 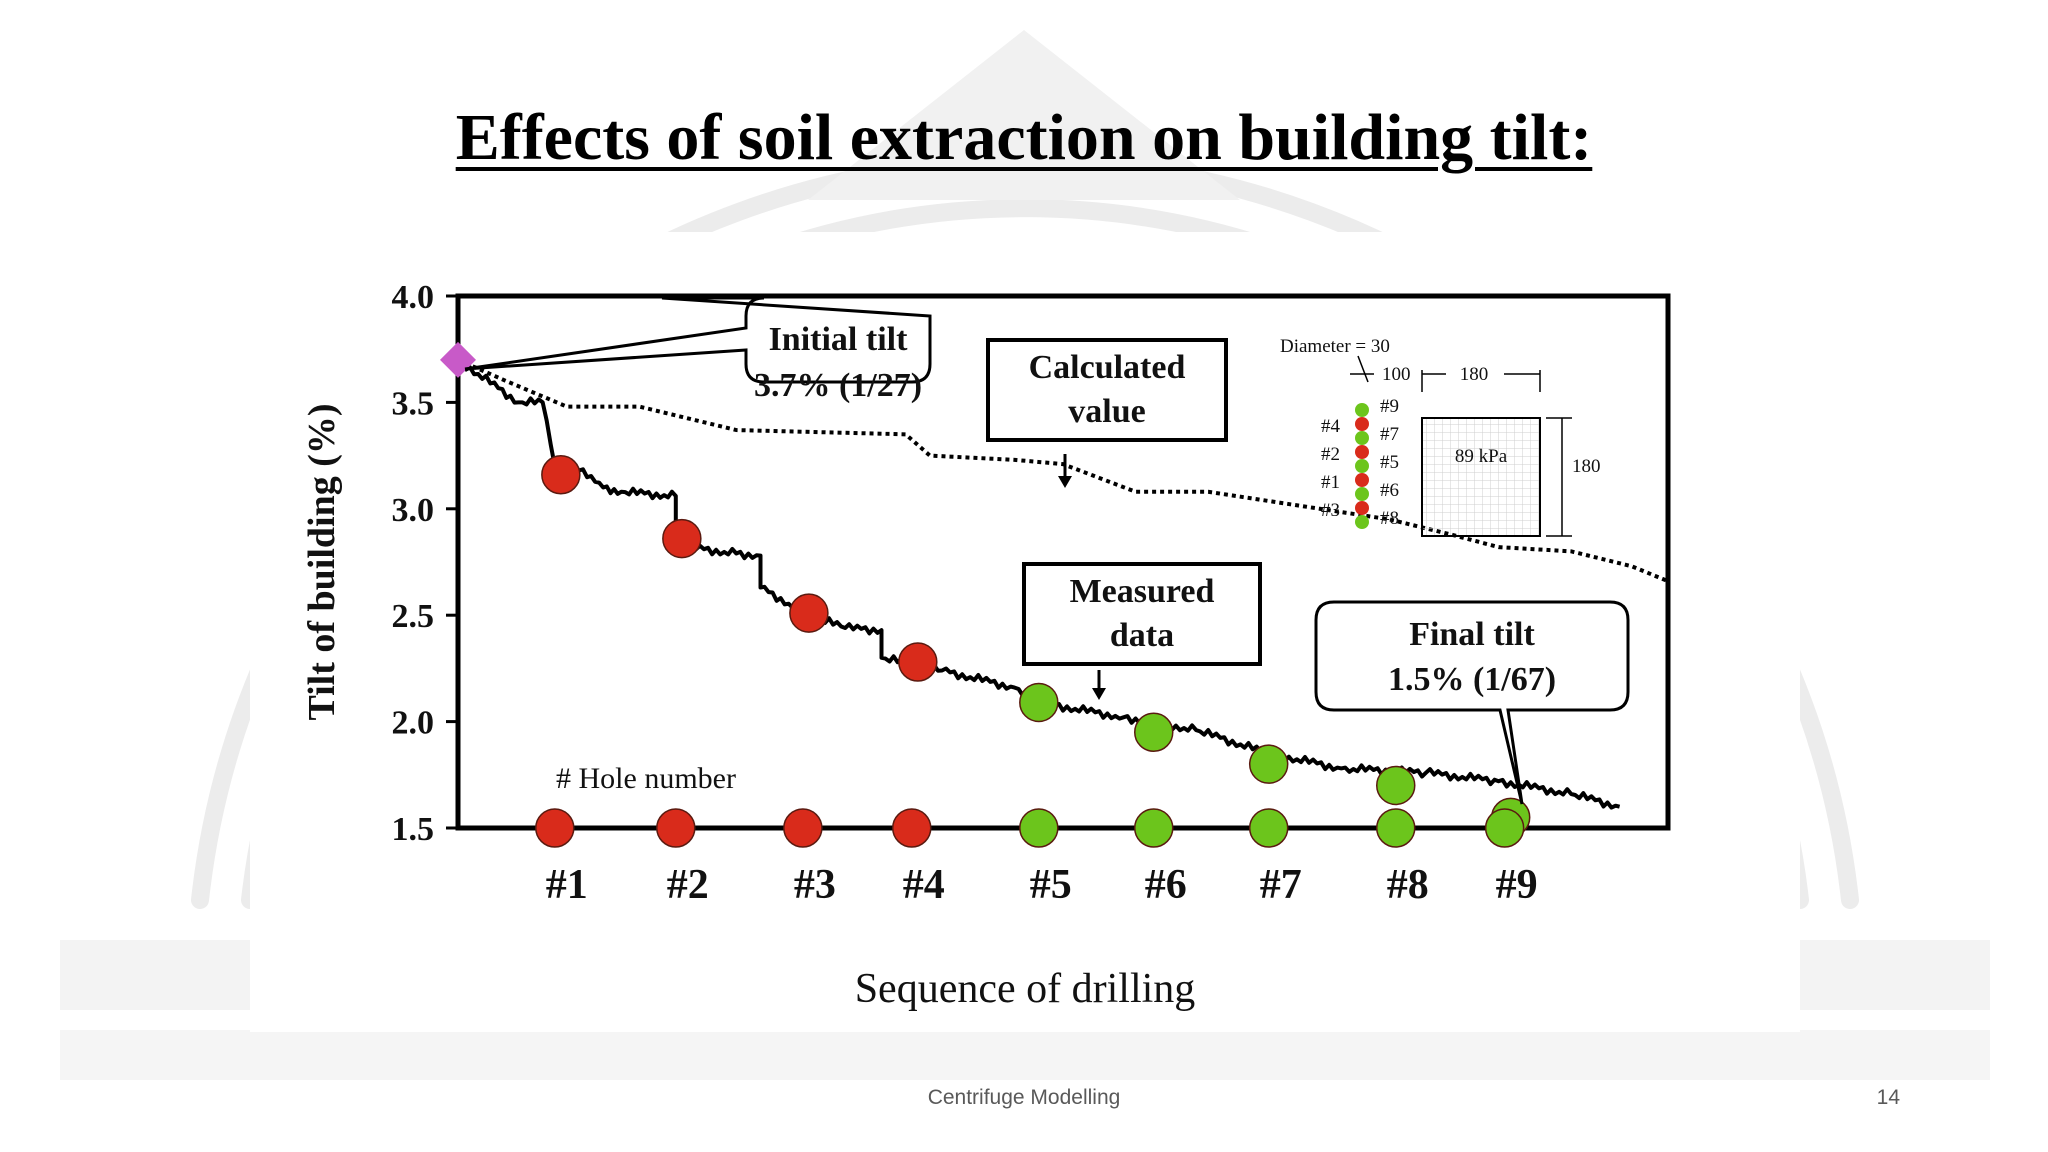 I want to click on x-axis-labels: #1 #2 #3 #4 #5 #6 #7 #8 #9, so click(x=1042, y=885).